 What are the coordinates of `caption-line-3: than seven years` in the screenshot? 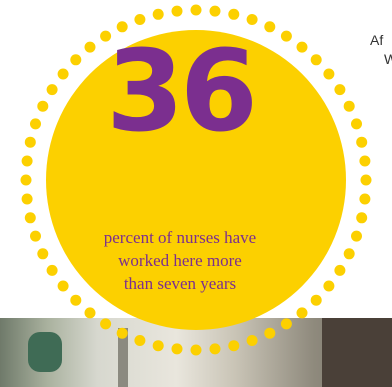 It's located at (180, 283).